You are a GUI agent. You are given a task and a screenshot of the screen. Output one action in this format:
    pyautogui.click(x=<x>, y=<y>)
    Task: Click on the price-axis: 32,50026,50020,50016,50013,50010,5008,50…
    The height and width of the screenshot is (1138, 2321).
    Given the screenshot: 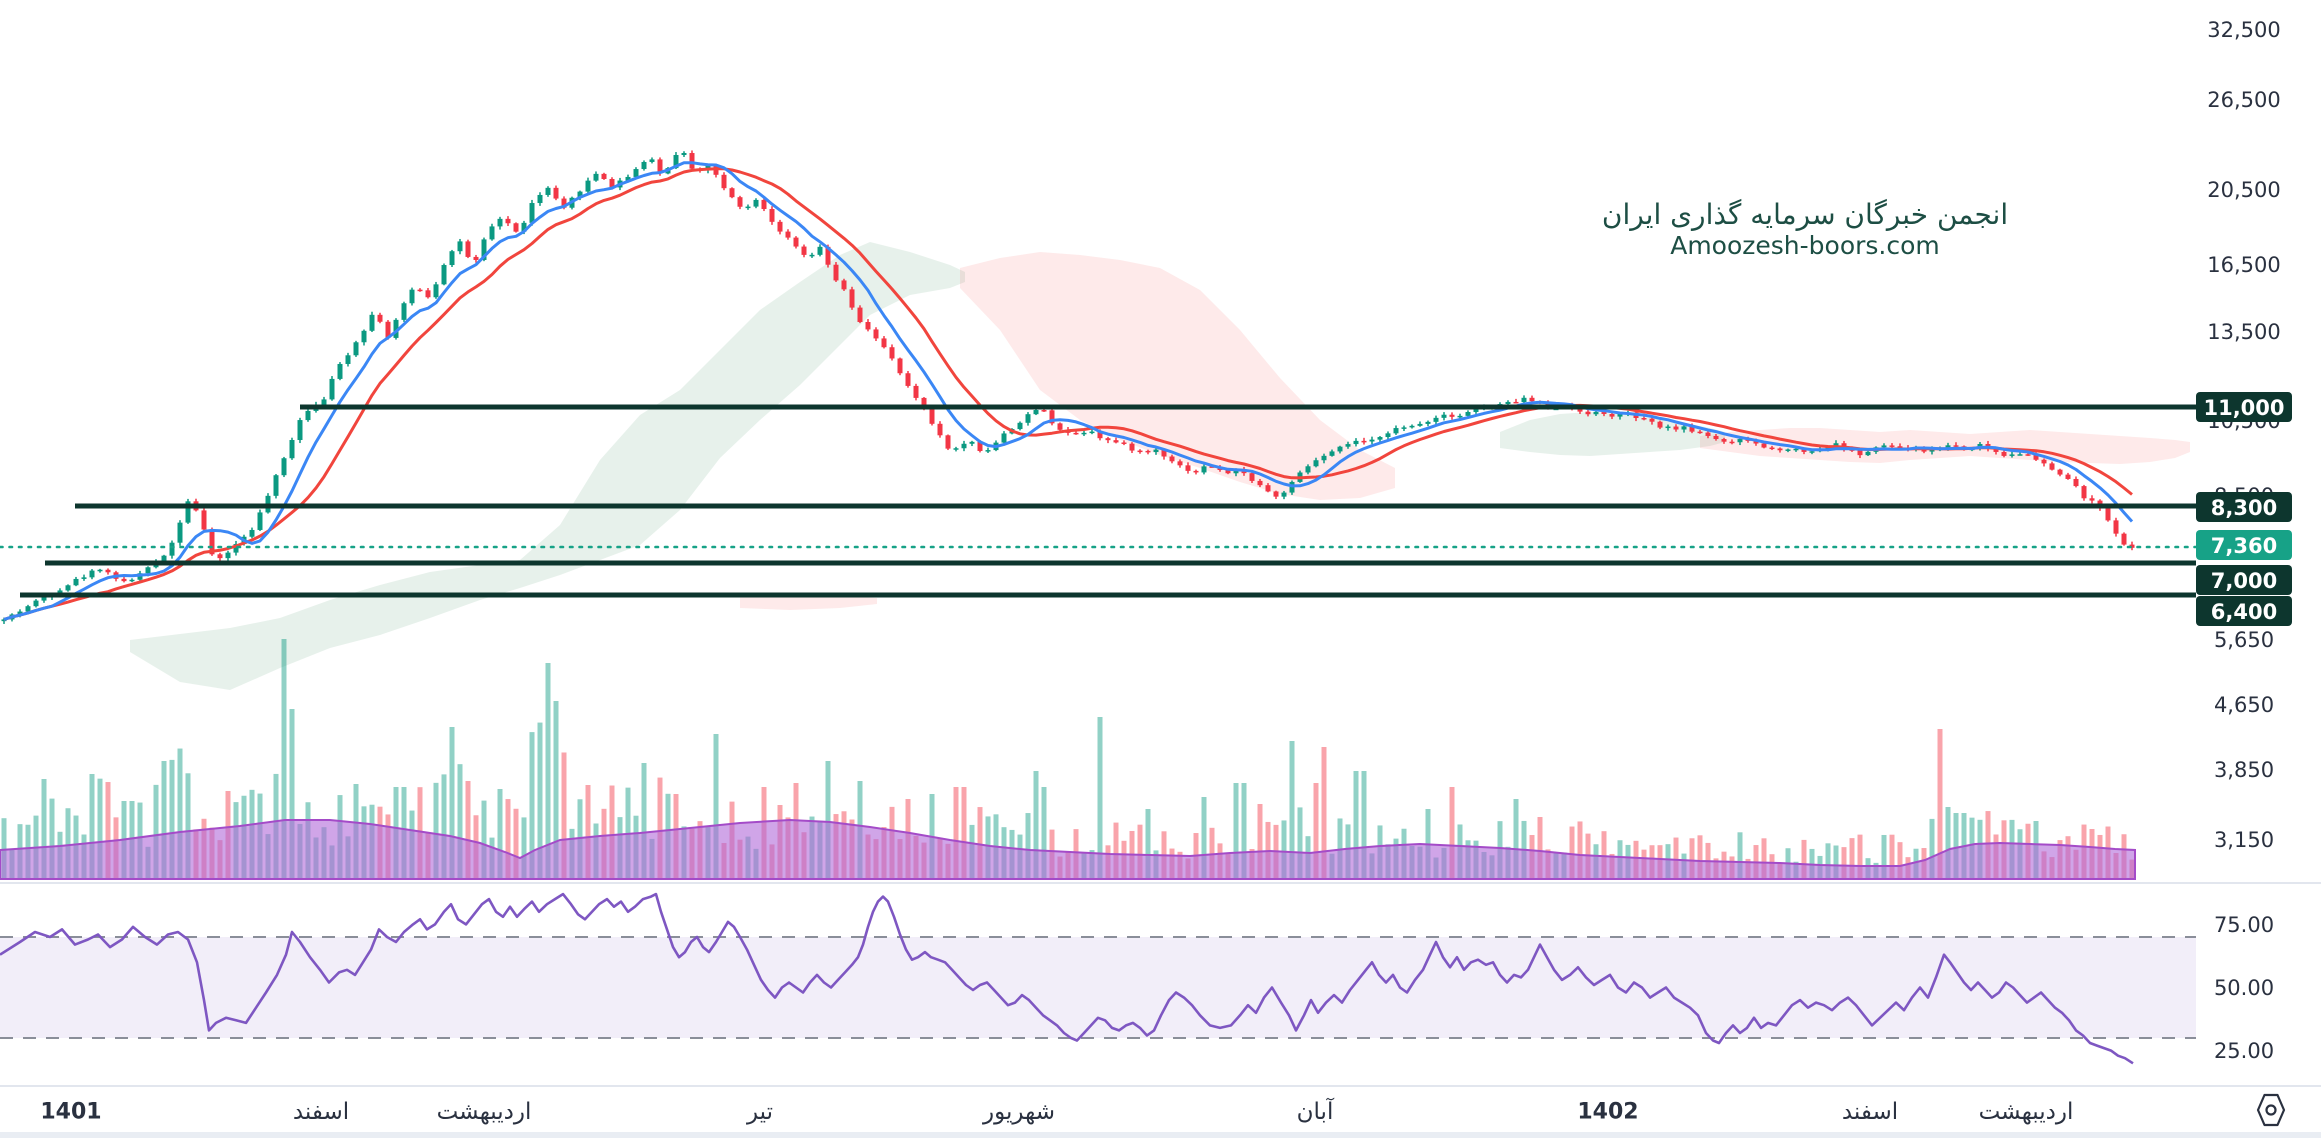 What is the action you would take?
    pyautogui.click(x=2244, y=540)
    